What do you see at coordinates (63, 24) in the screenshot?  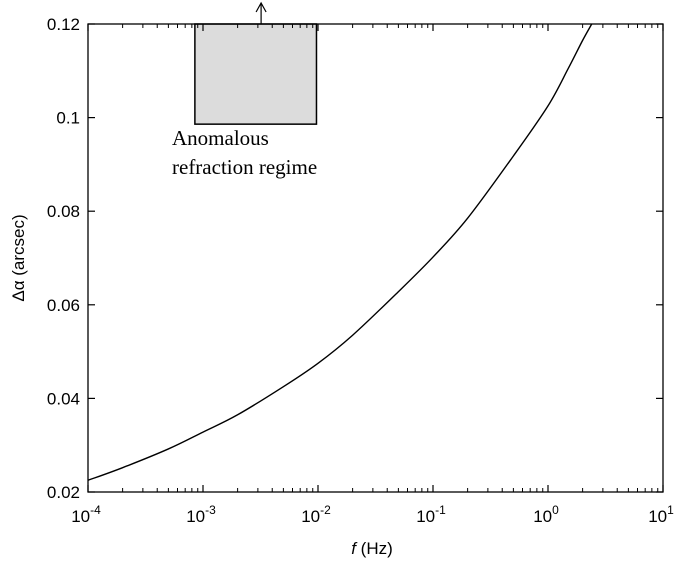 I see `y-tick-label: 0.12` at bounding box center [63, 24].